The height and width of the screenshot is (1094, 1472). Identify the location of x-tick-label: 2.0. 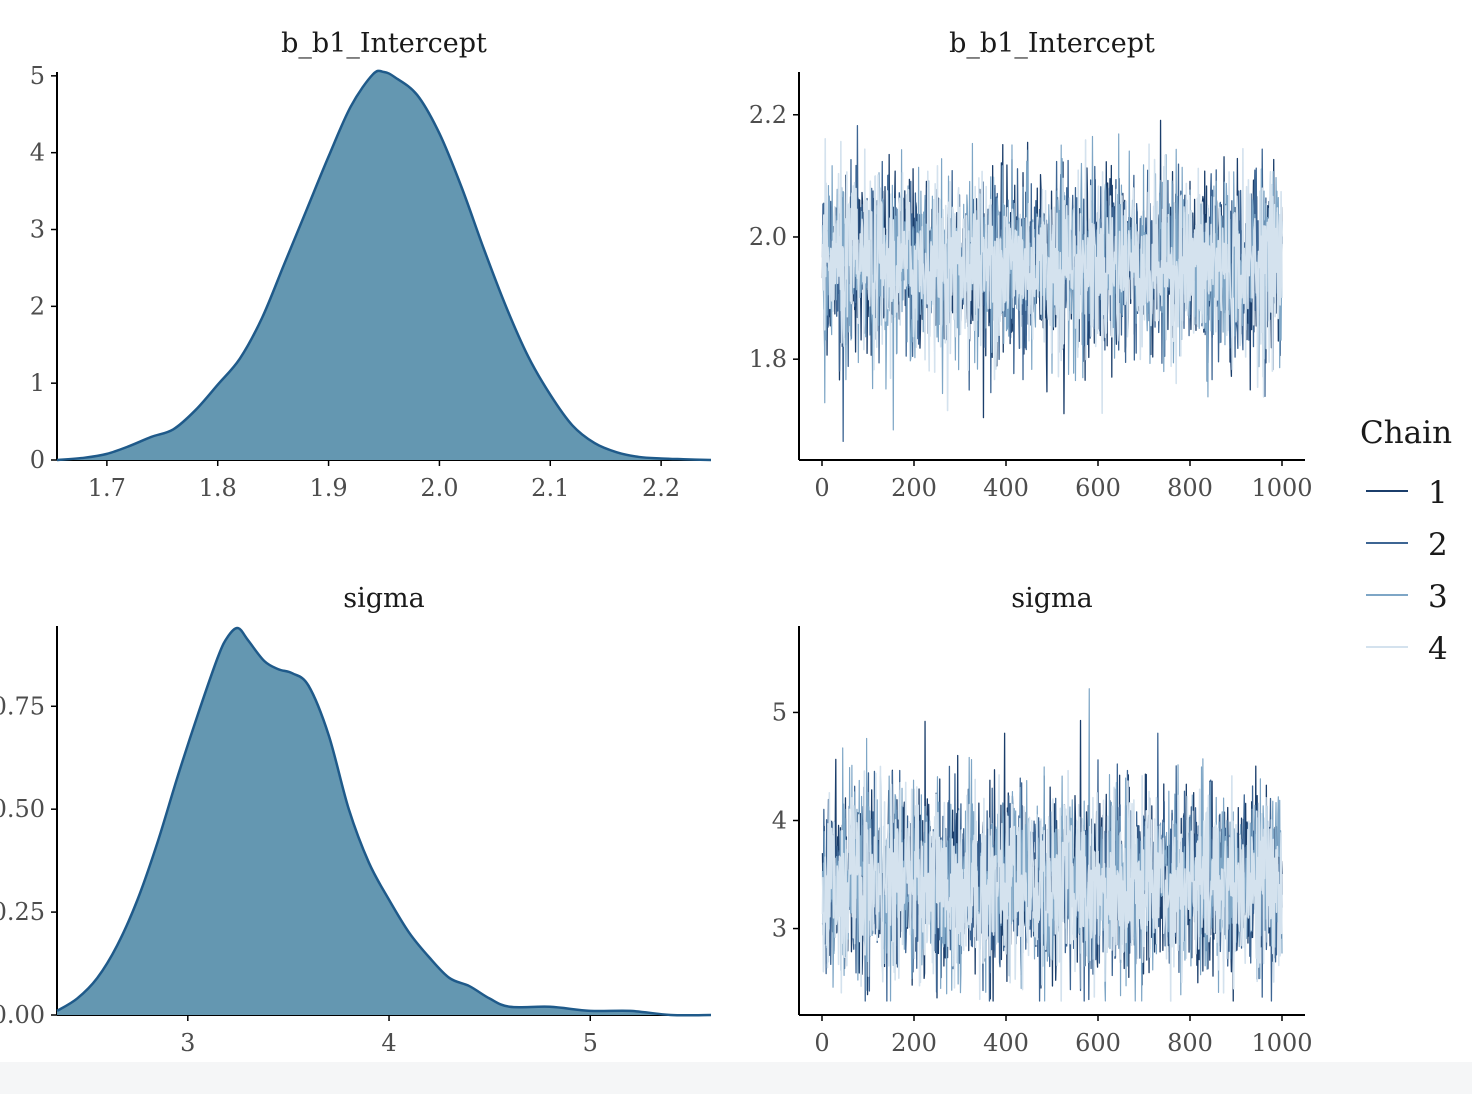
(439, 488).